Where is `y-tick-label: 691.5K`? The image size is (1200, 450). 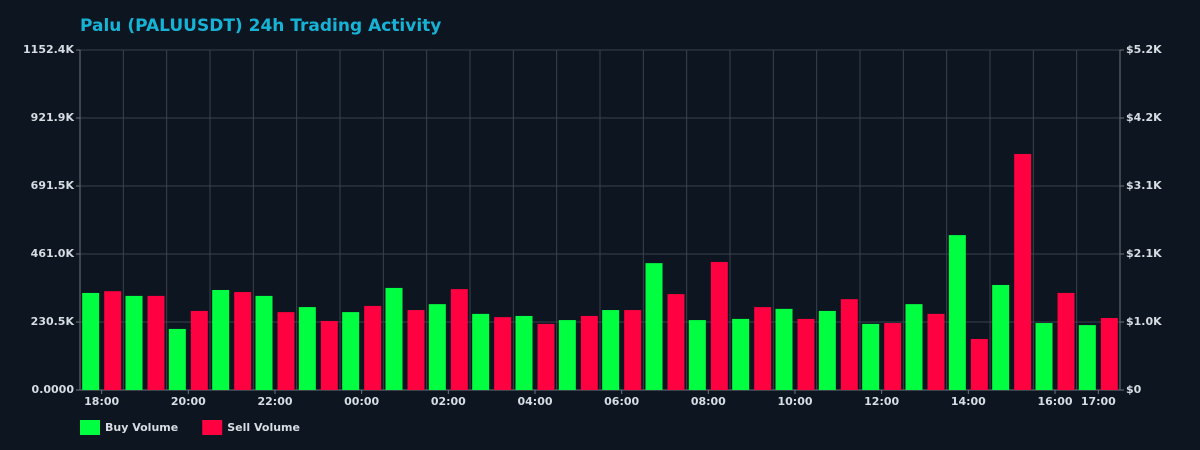 y-tick-label: 691.5K is located at coordinates (53, 185).